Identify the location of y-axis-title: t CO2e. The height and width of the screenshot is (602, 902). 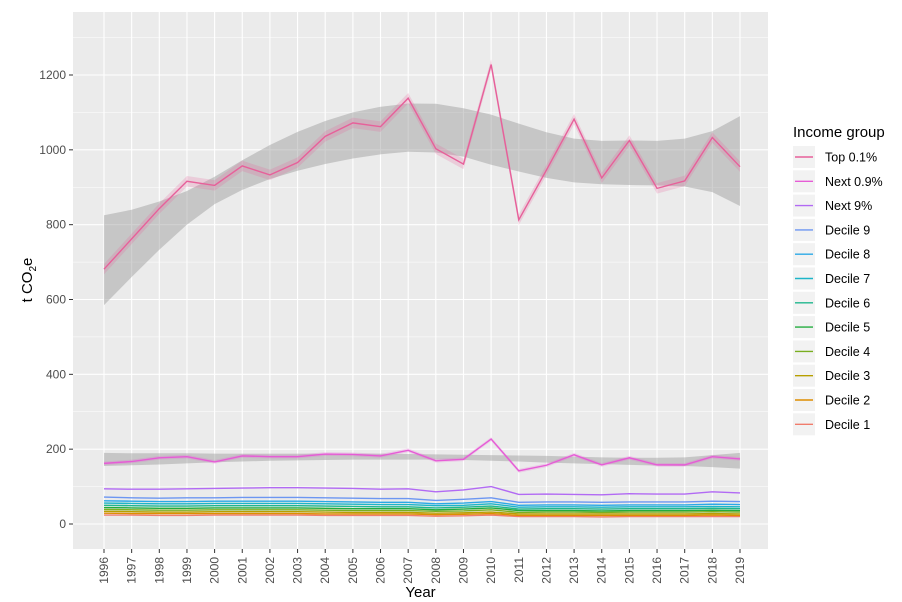
(29, 280).